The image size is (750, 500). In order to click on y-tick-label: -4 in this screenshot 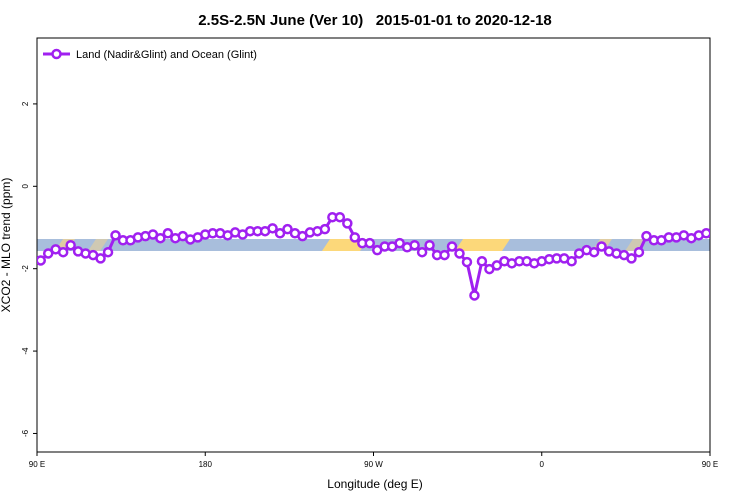, I will do `click(25, 351)`.